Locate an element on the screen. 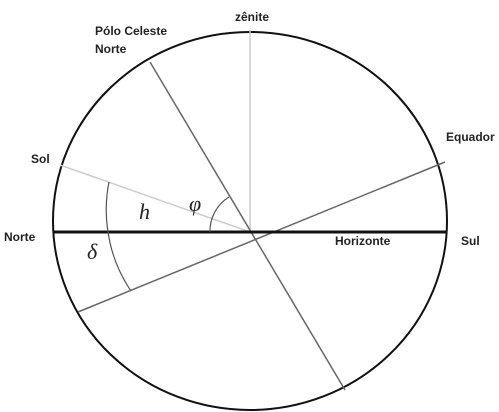 Image resolution: width=499 pixels, height=412 pixels. latitude-arc is located at coordinates (219, 214).